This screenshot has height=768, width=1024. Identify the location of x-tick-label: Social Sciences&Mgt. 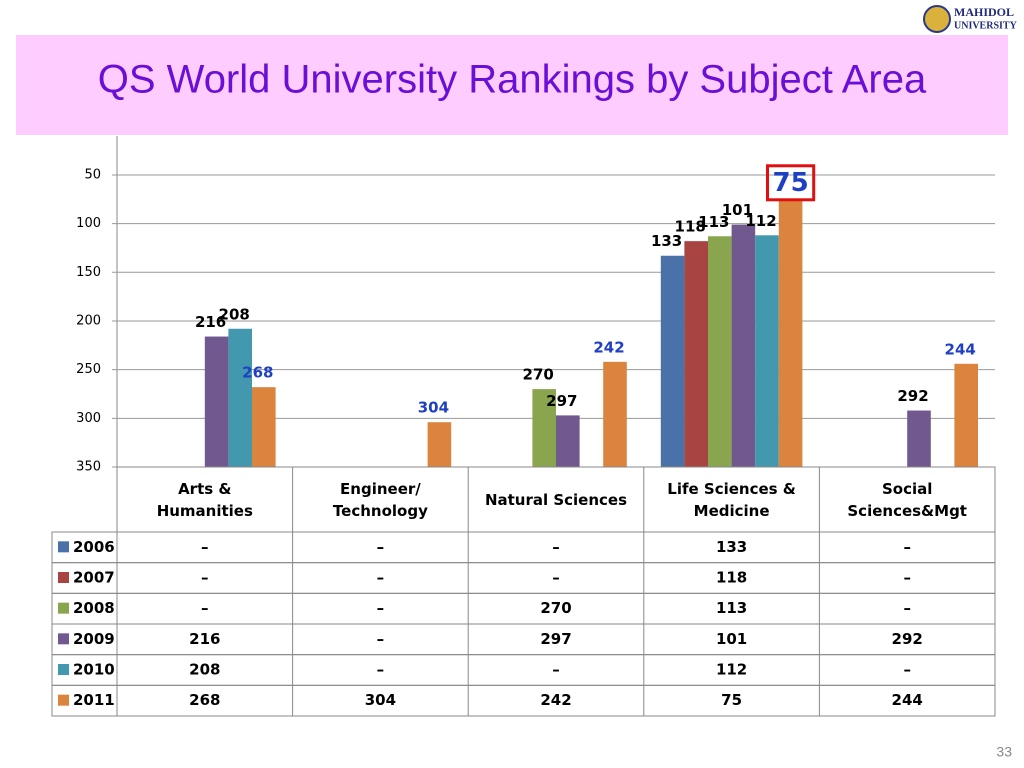
(907, 499).